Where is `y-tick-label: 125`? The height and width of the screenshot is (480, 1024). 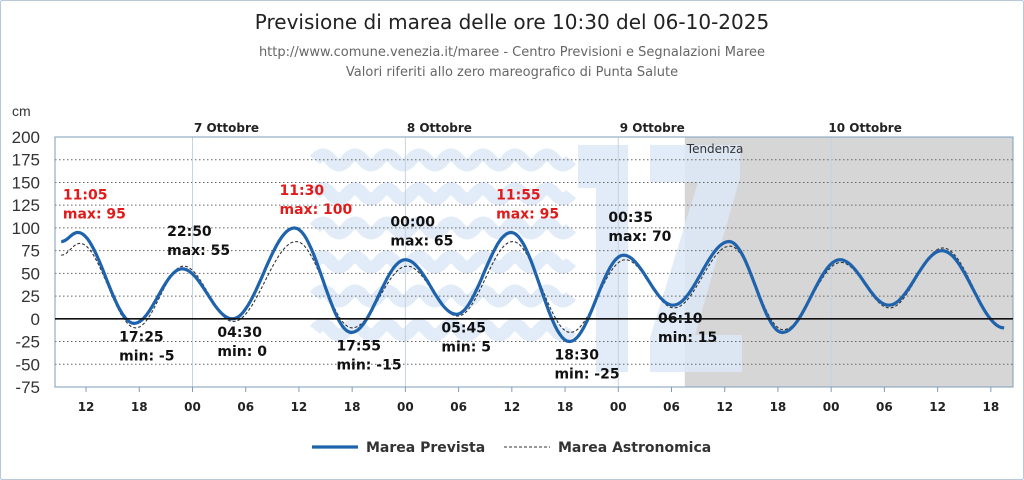
y-tick-label: 125 is located at coordinates (26, 205).